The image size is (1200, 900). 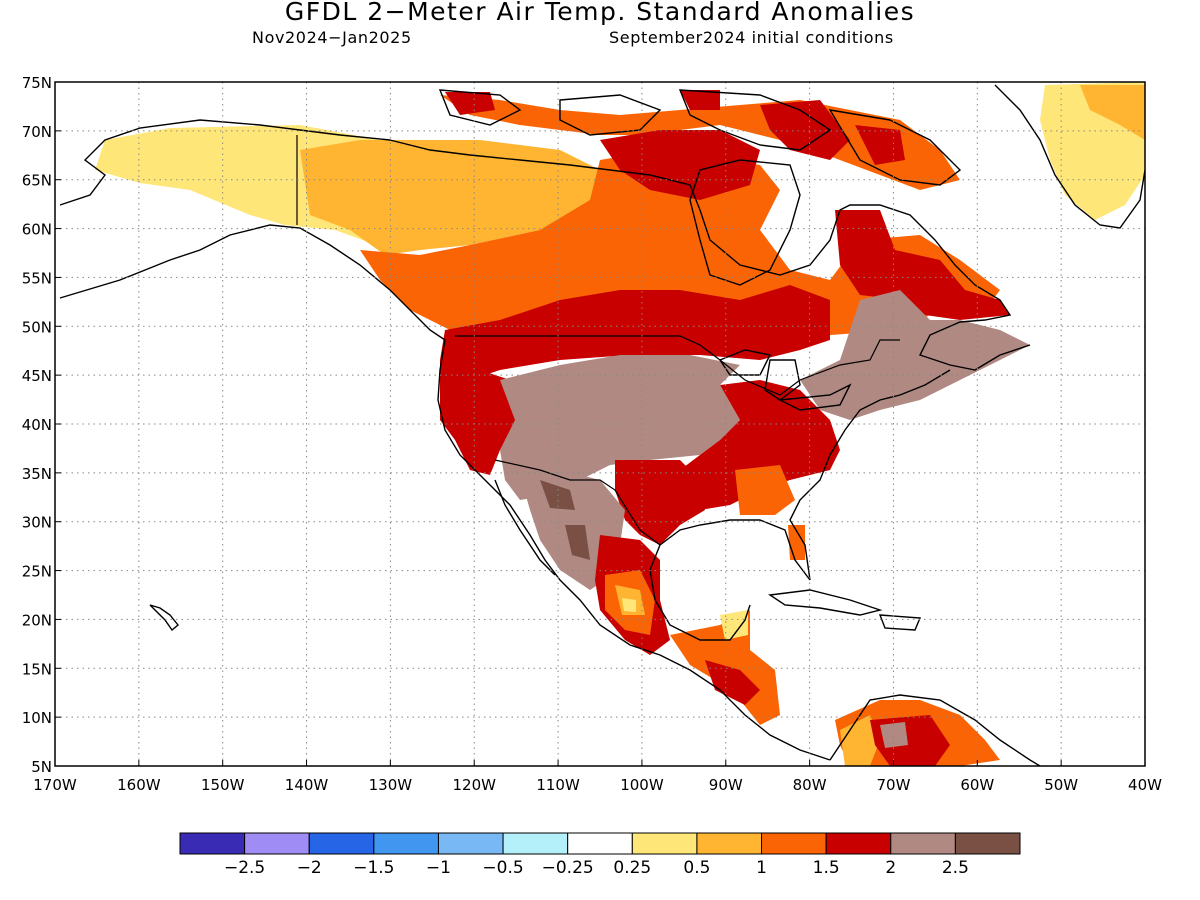 I want to click on latitude-tick-label: 20N, so click(x=37, y=620).